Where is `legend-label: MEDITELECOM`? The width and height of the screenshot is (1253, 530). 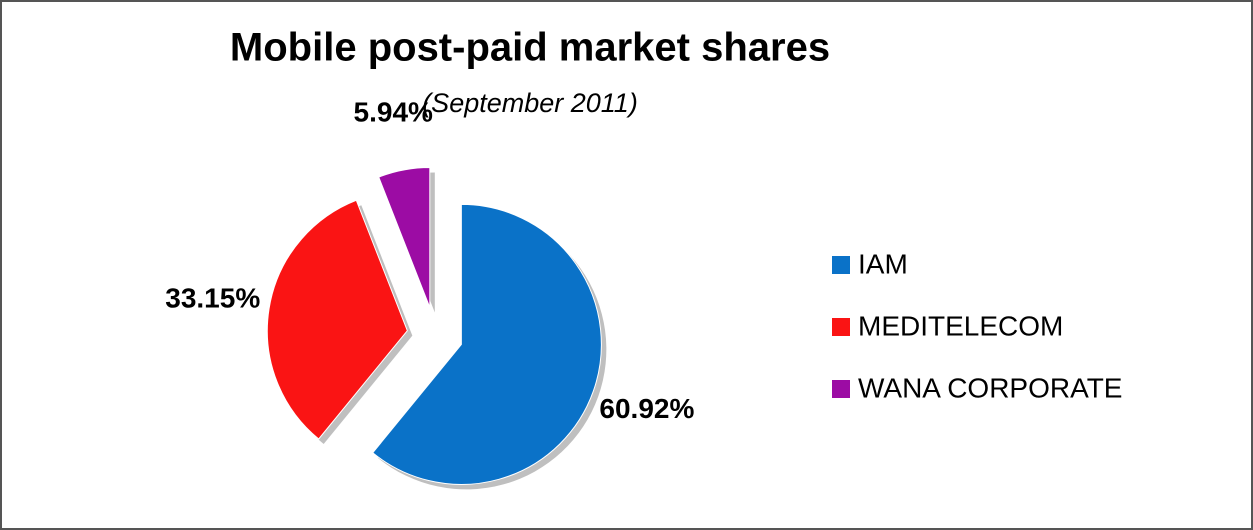 legend-label: MEDITELECOM is located at coordinates (960, 325).